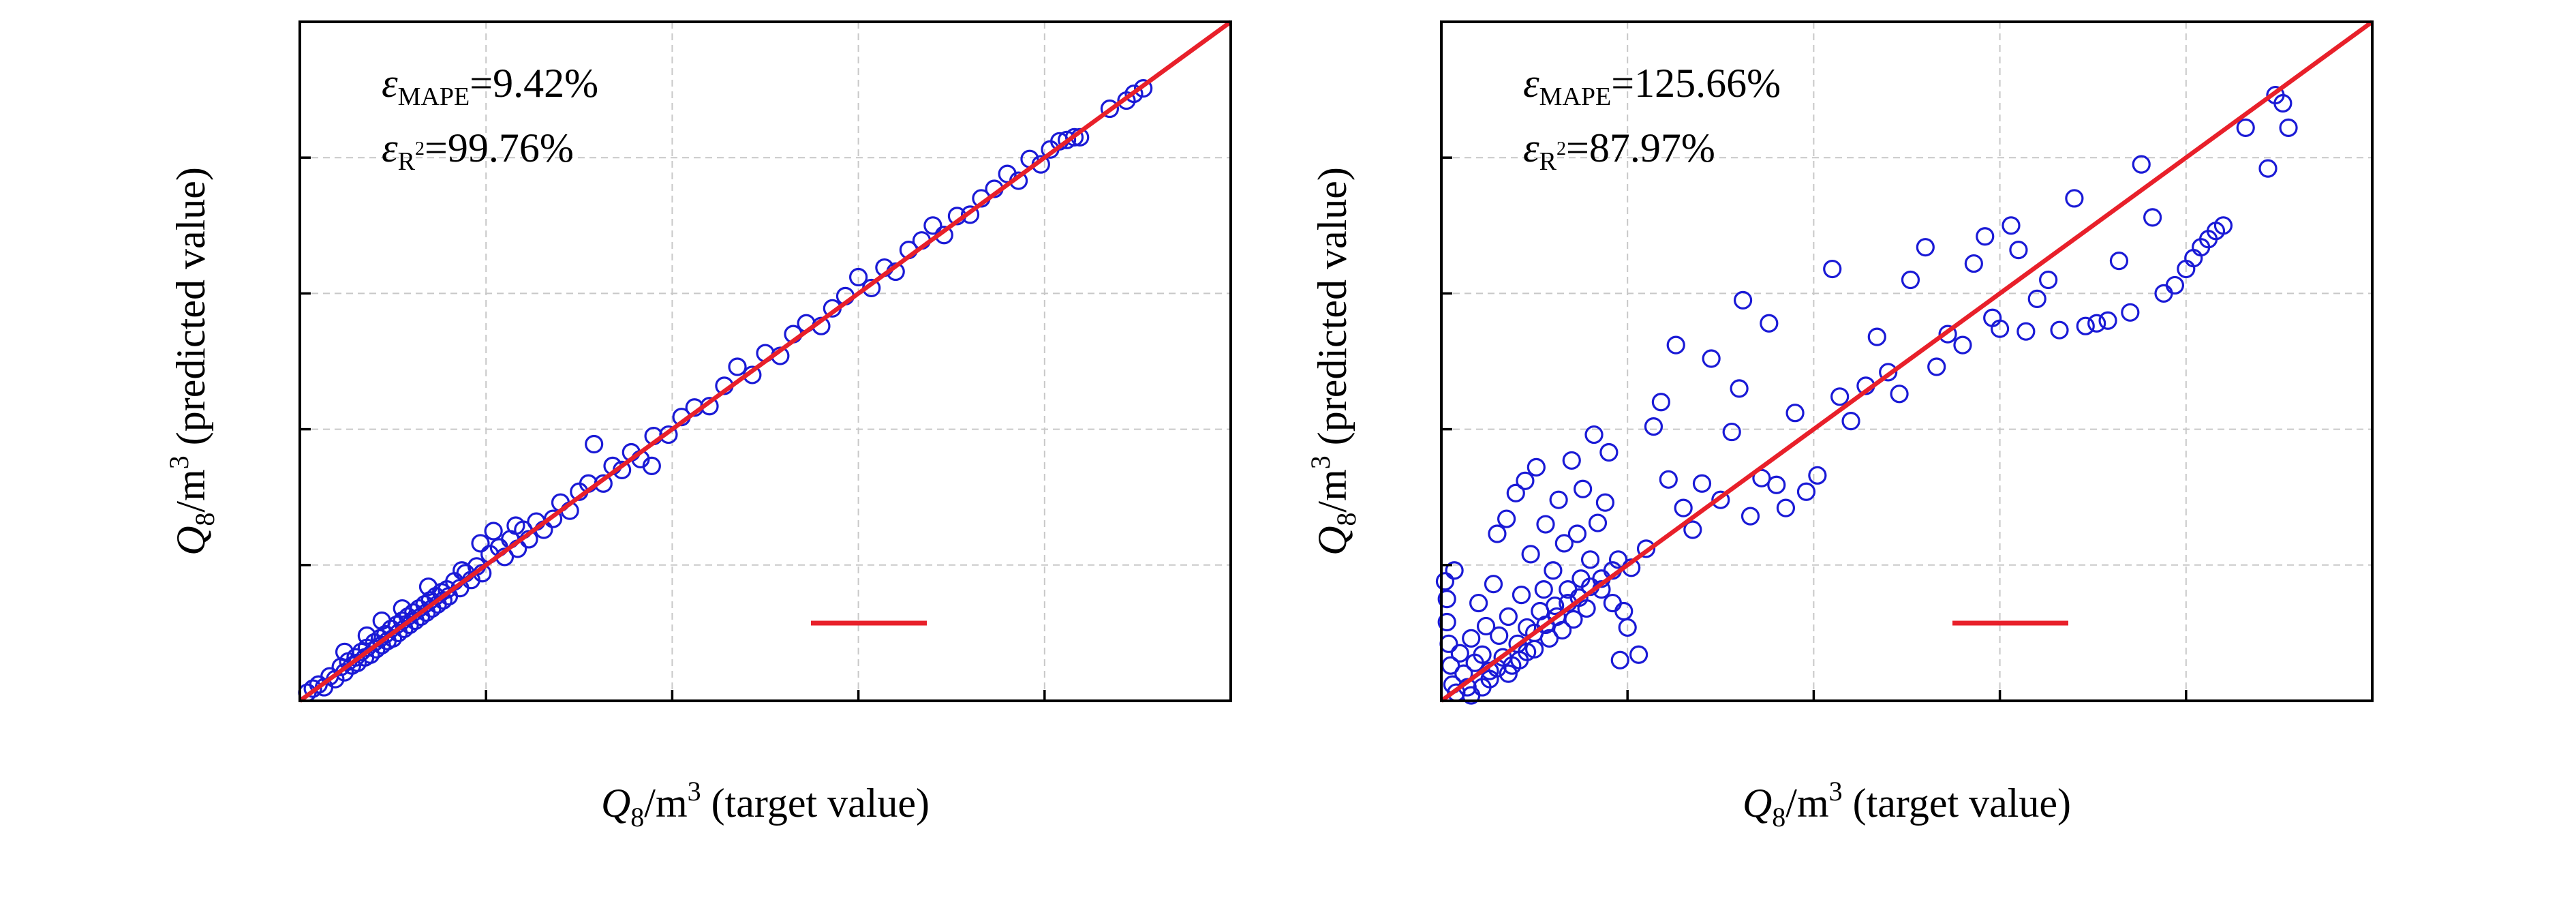 Image resolution: width=2576 pixels, height=904 pixels. I want to click on x-axis-label-text: (target value), so click(815, 804).